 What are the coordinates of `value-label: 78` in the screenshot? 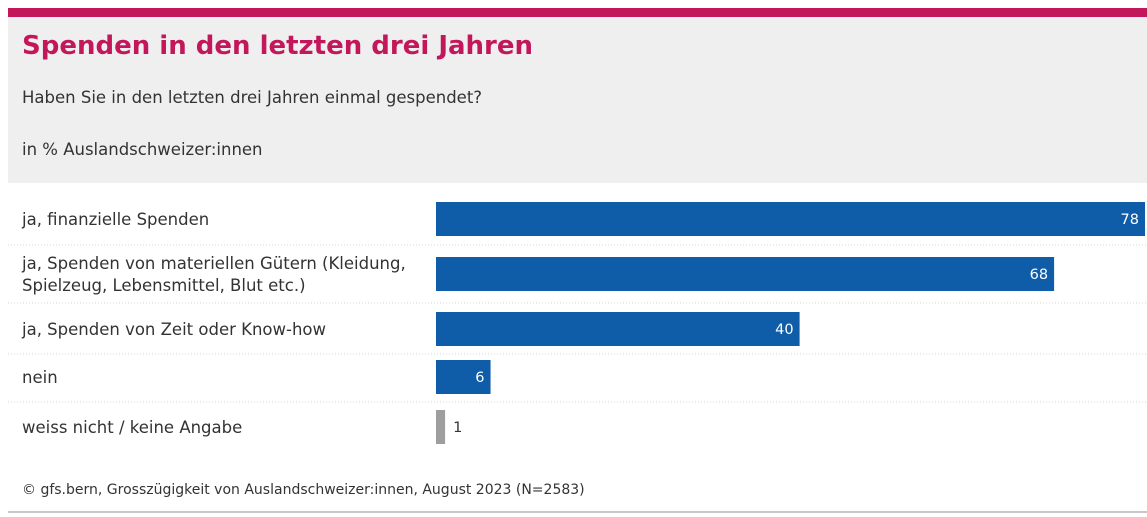 It's located at (1130, 220).